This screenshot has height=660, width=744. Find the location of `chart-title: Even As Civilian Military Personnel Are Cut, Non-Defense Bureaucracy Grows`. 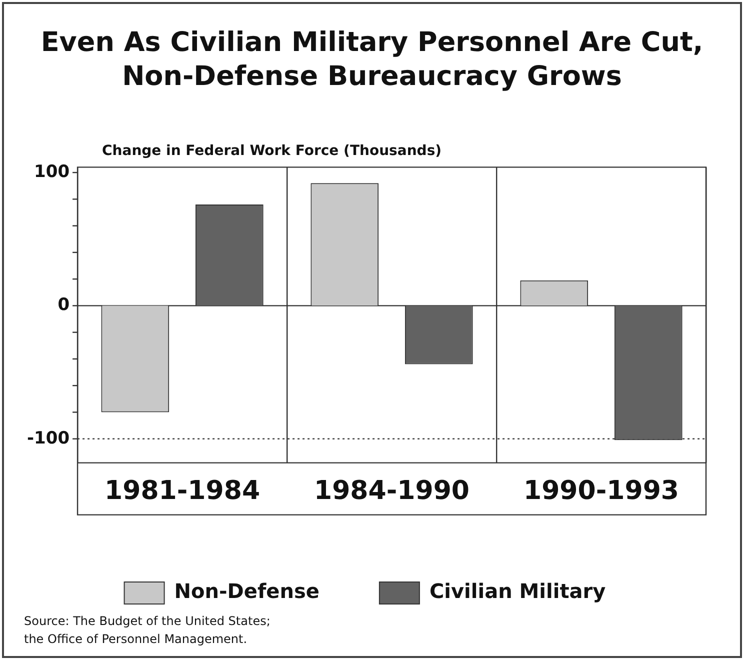

chart-title: Even As Civilian Military Personnel Are Cut, Non-Defense Bureaucracy Grows is located at coordinates (372, 60).